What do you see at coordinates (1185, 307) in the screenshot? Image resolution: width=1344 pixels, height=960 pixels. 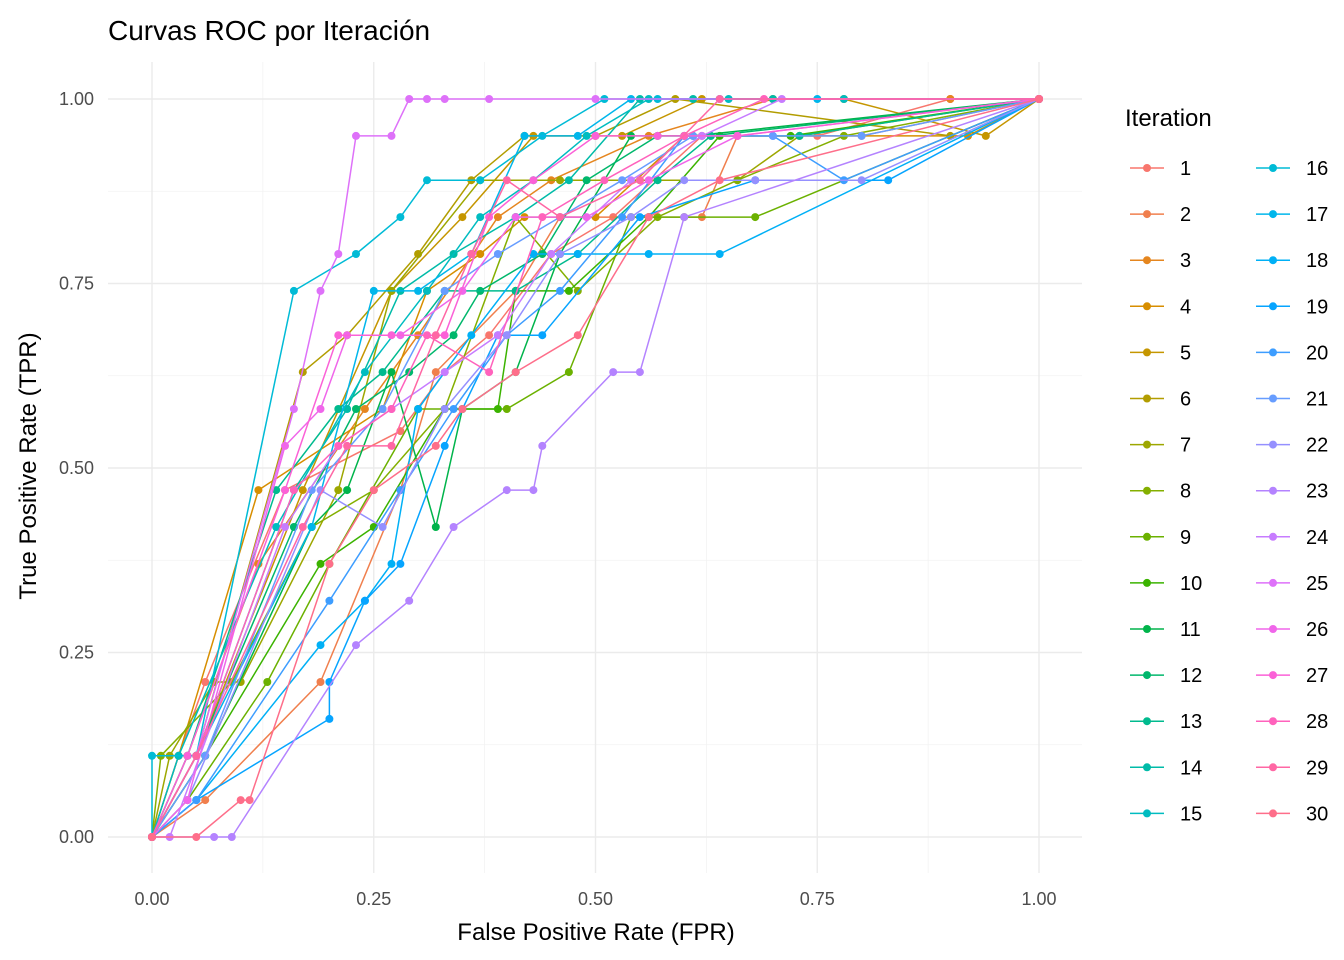 I see `legend-label: 4` at bounding box center [1185, 307].